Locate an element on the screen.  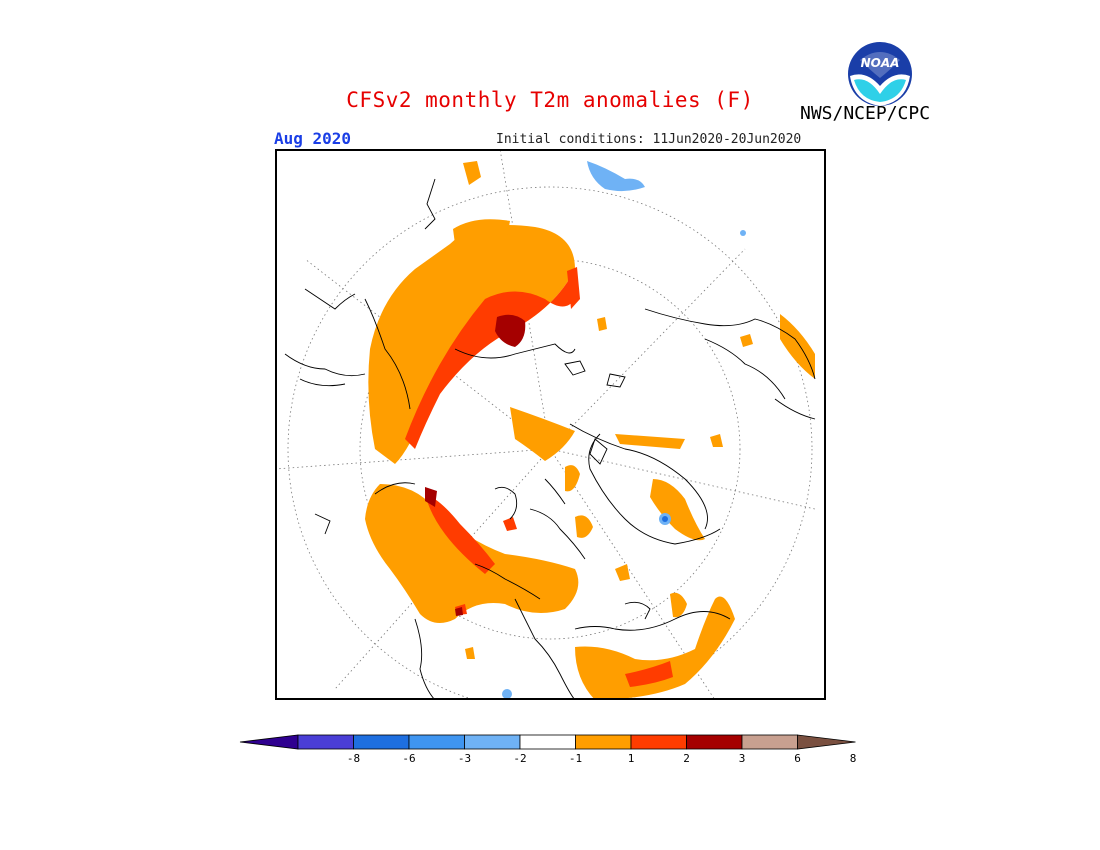
colorbar-tick-label: 2 is located at coordinates (686, 758).